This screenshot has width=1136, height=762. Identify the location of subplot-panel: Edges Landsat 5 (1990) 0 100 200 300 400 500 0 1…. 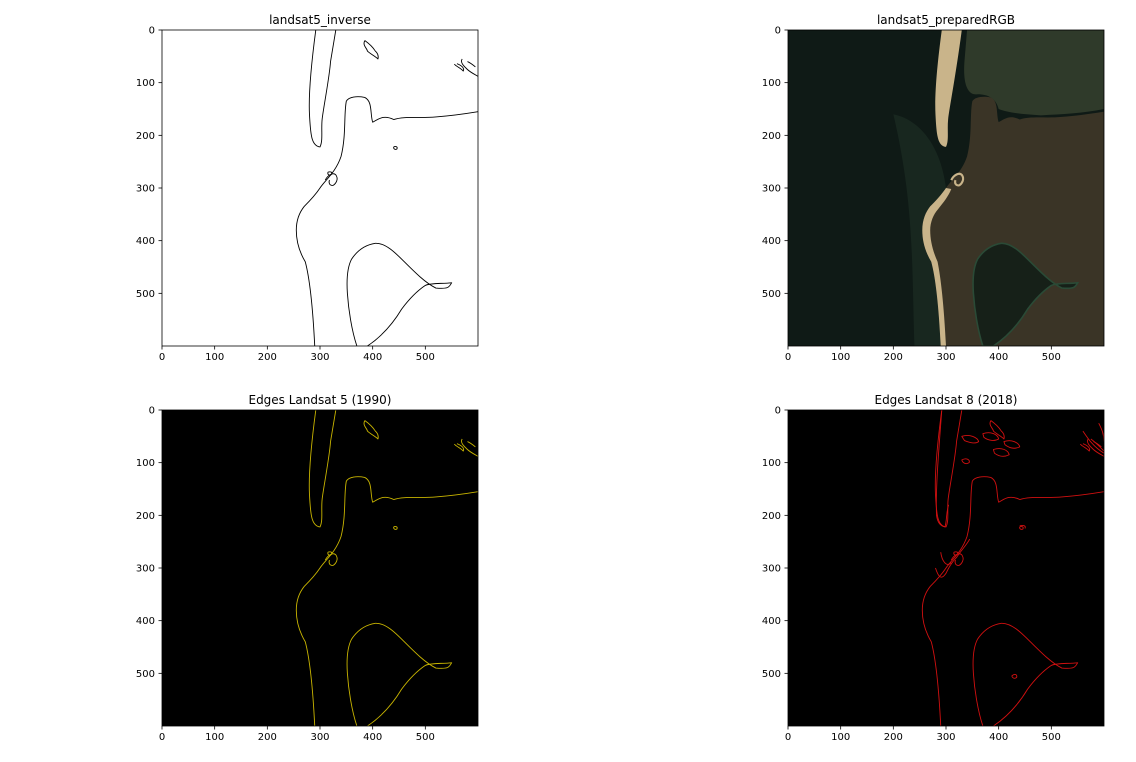
(307, 568).